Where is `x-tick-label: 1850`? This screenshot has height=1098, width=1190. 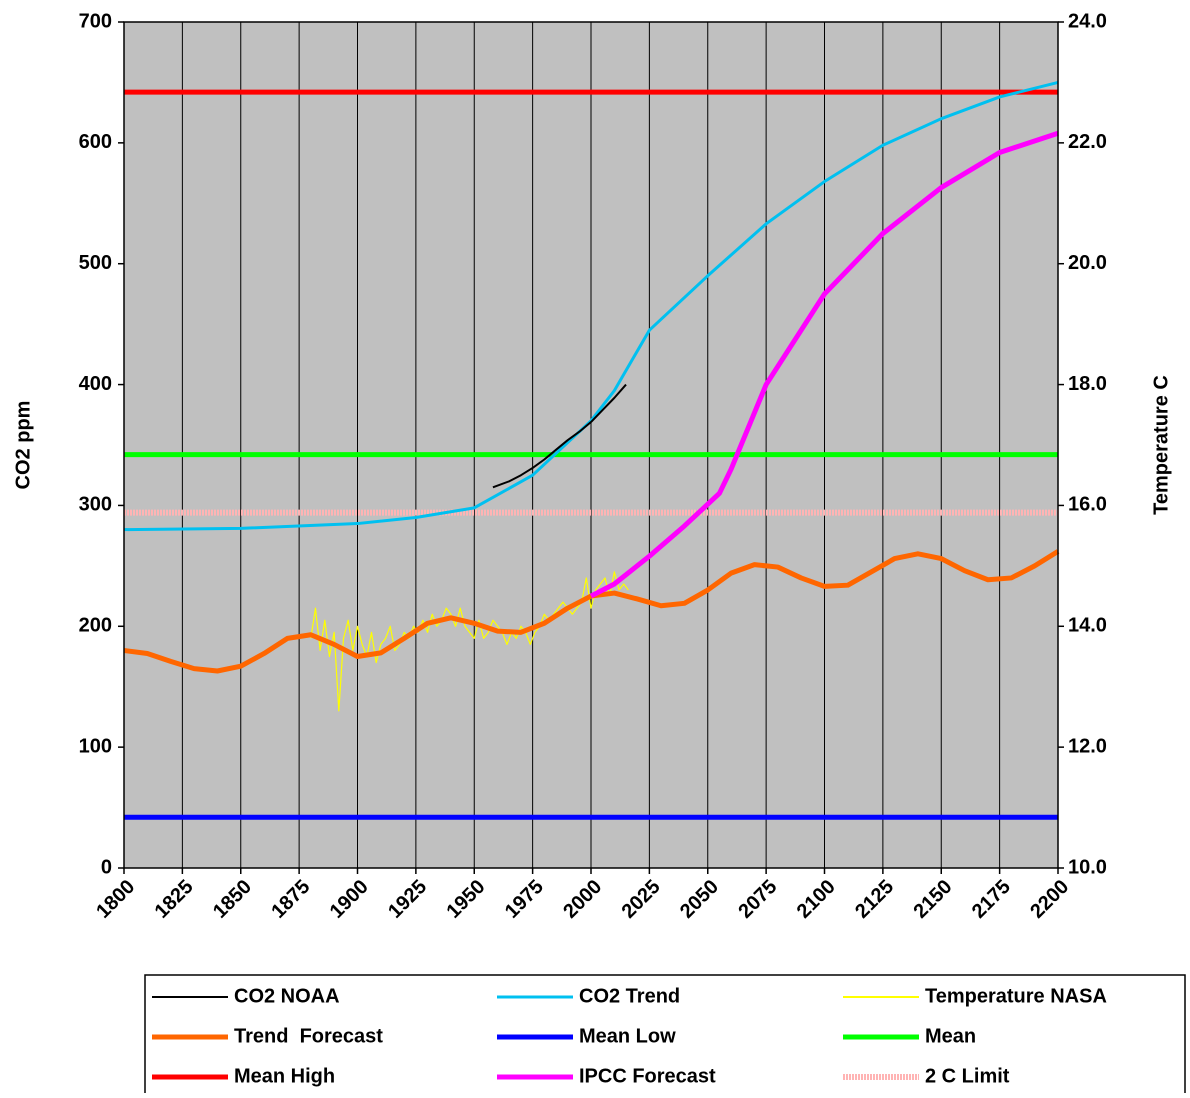
x-tick-label: 1850 is located at coordinates (232, 899).